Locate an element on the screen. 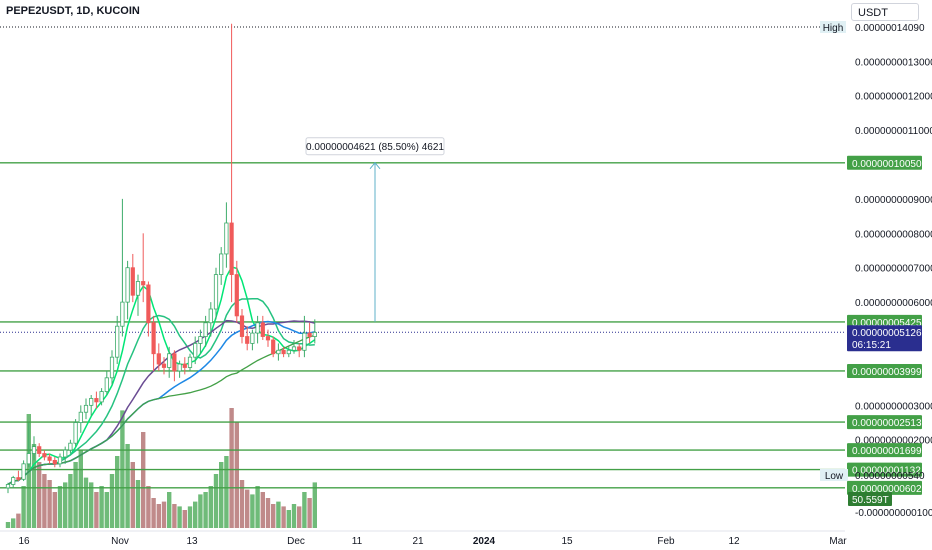 The height and width of the screenshot is (550, 932). high-tag-box is located at coordinates (833, 27).